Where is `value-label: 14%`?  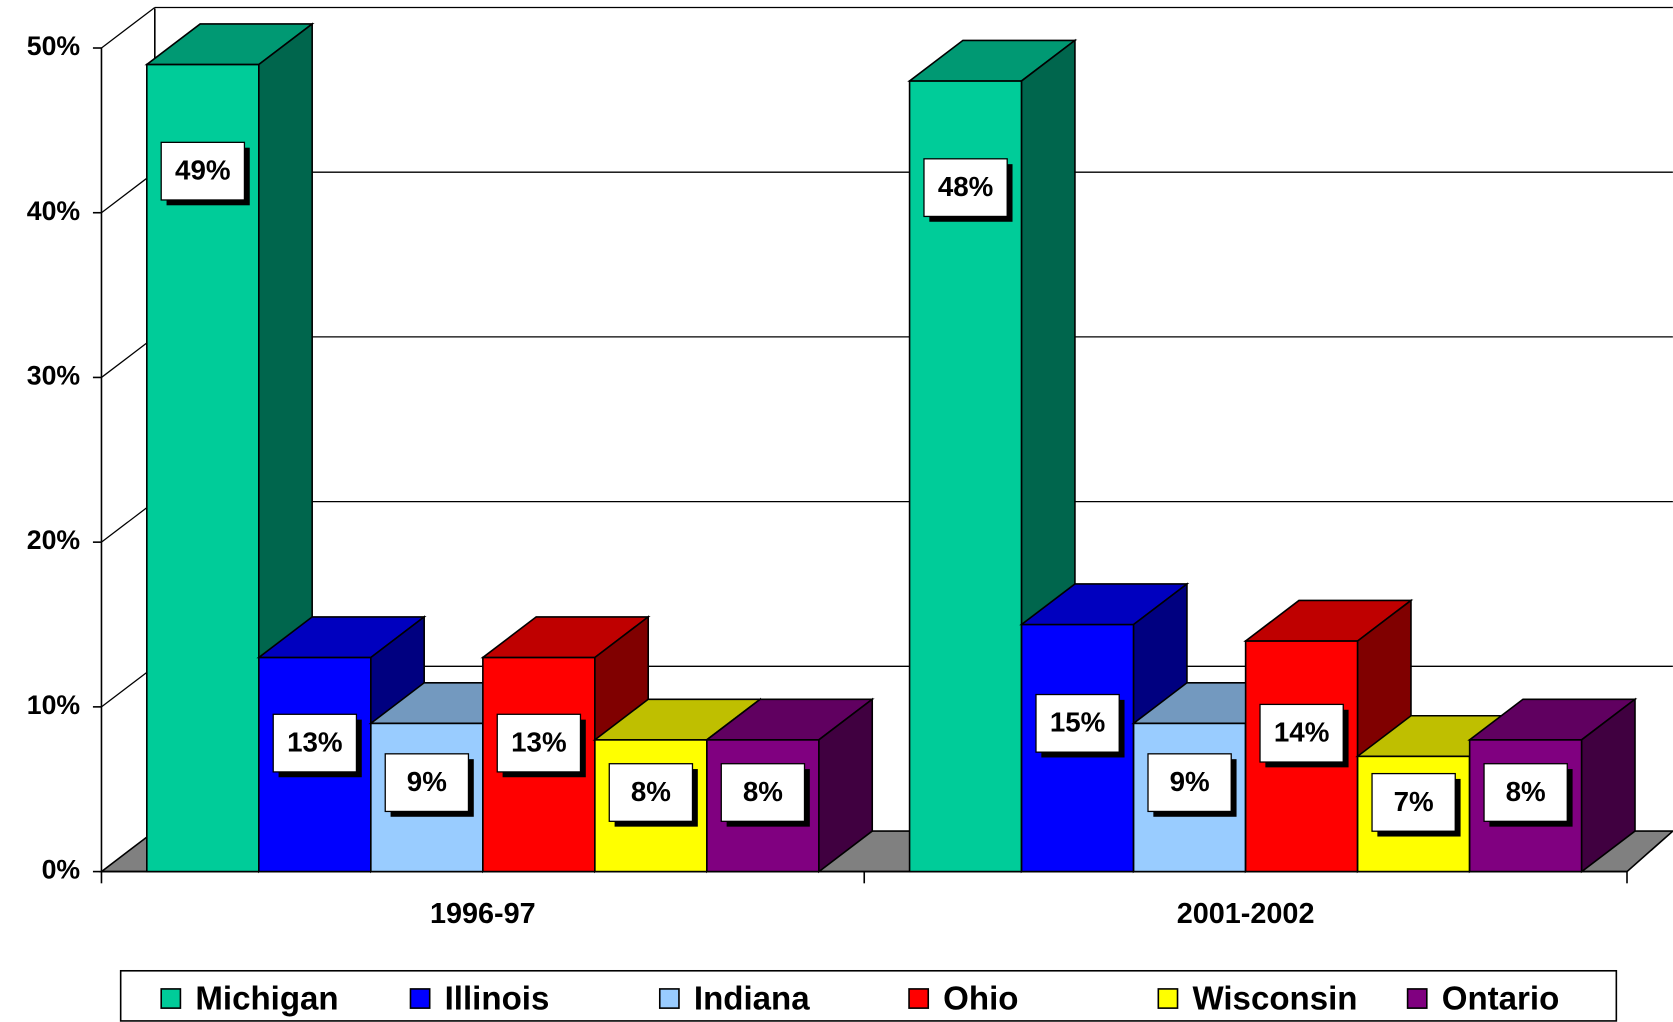 value-label: 14% is located at coordinates (1301, 732).